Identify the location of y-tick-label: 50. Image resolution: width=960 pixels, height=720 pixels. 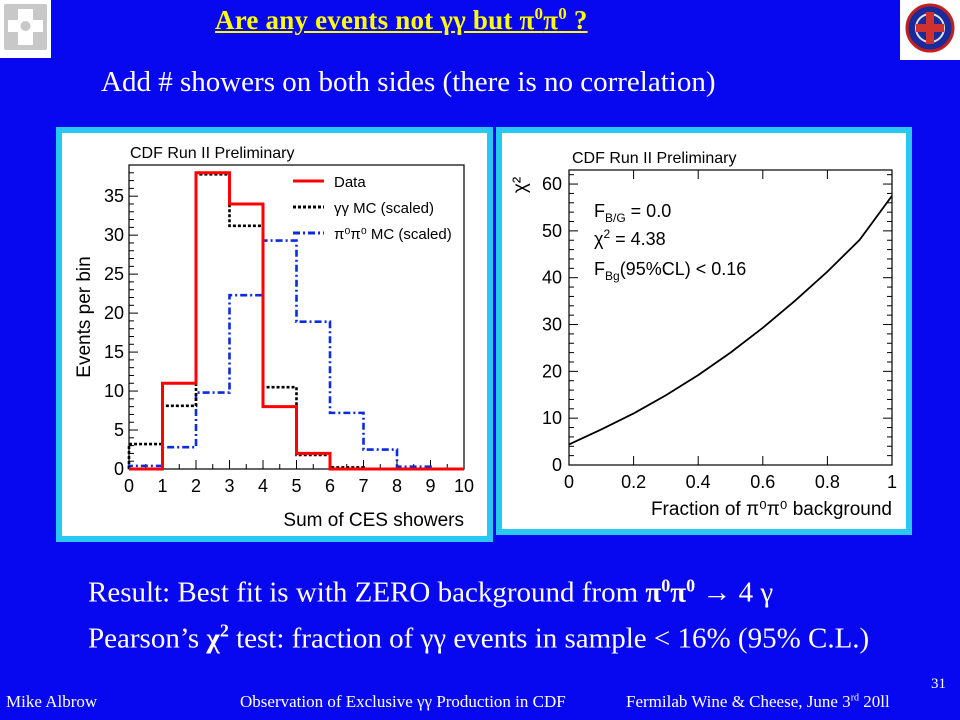
(552, 231).